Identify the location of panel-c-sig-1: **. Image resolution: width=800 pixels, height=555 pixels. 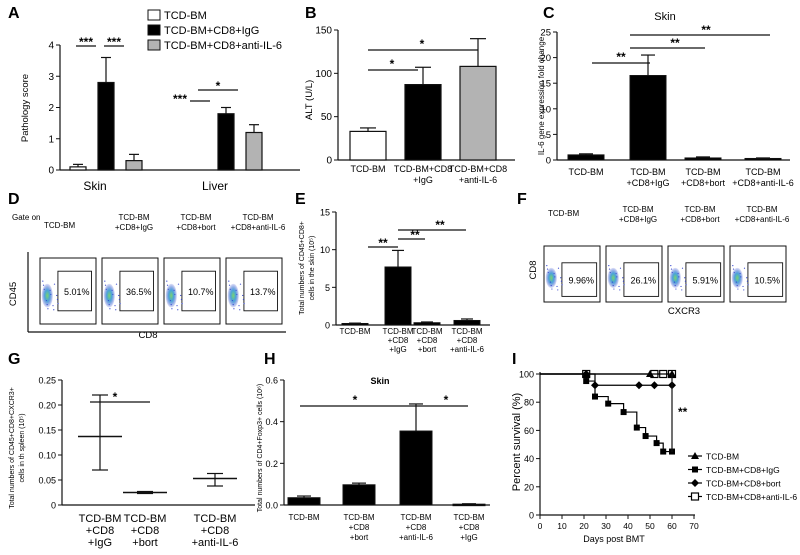
(621, 57).